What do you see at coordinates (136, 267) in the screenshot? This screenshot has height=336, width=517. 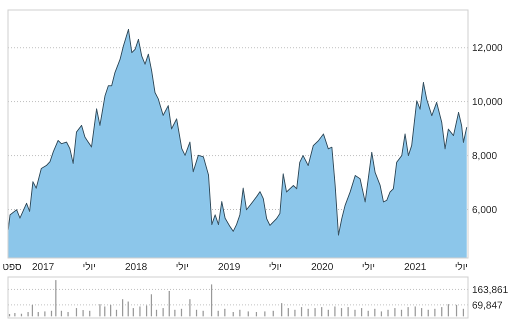 I see `x-tick-label: 2018` at bounding box center [136, 267].